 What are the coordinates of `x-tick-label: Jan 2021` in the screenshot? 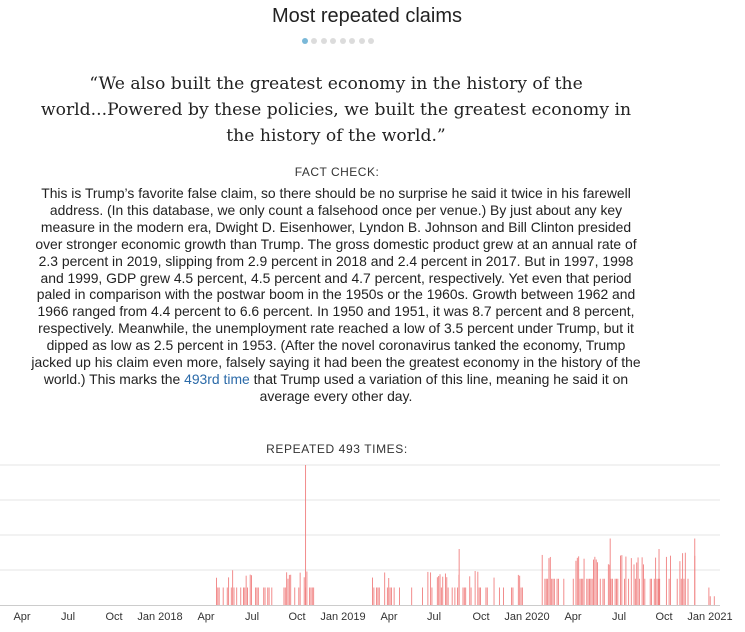 It's located at (709, 617).